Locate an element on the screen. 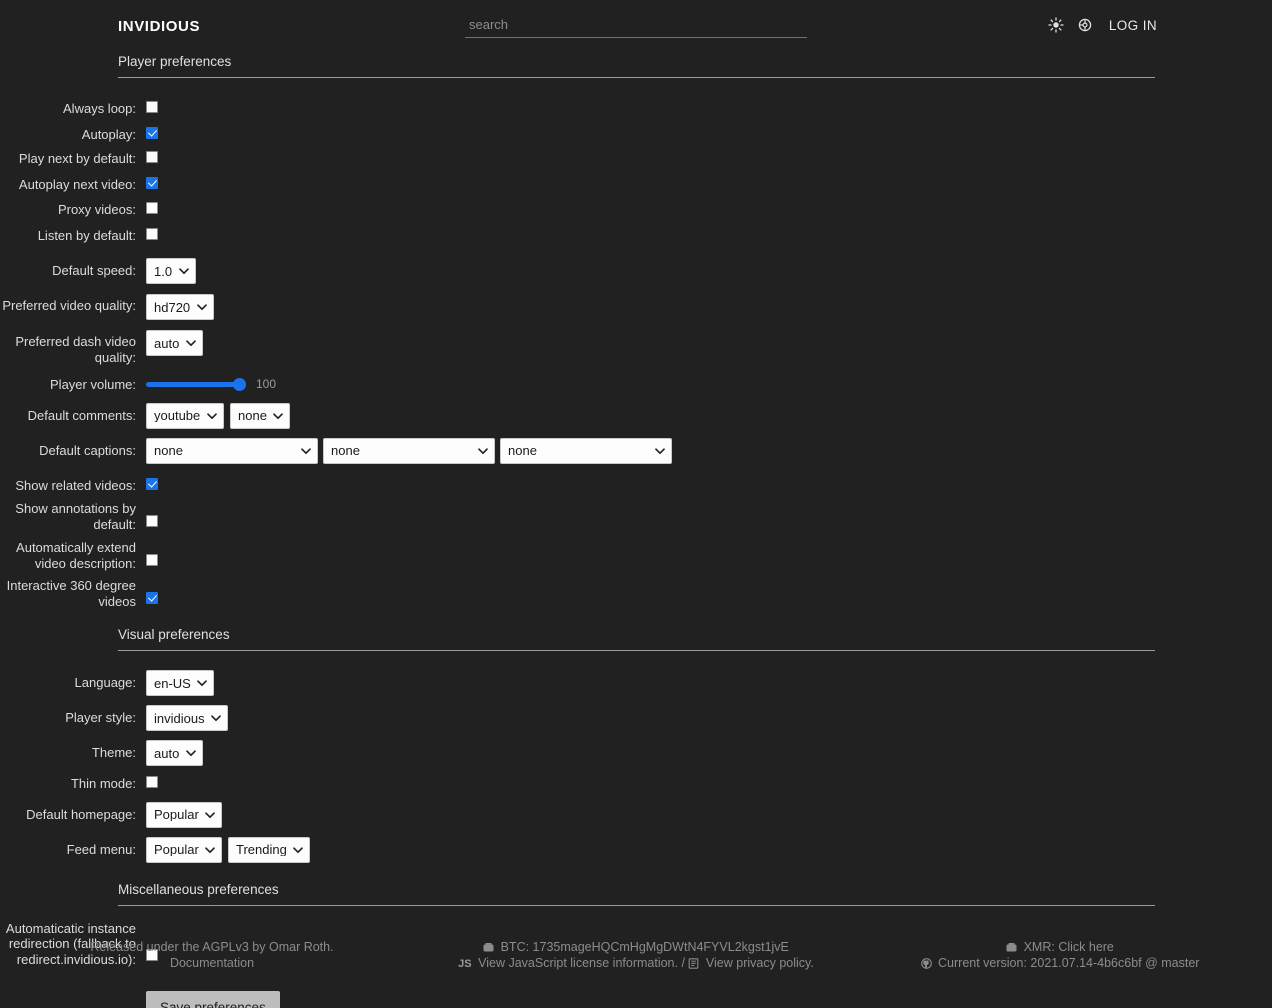 The height and width of the screenshot is (1008, 1272). navbar-actions: LOG IN is located at coordinates (1102, 25).